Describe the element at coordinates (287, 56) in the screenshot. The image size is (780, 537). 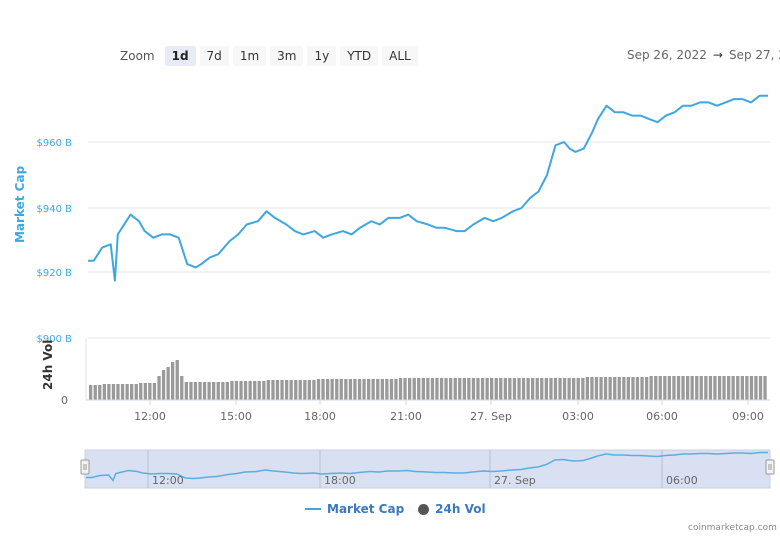
I see `range-button-3m: 3m` at that location.